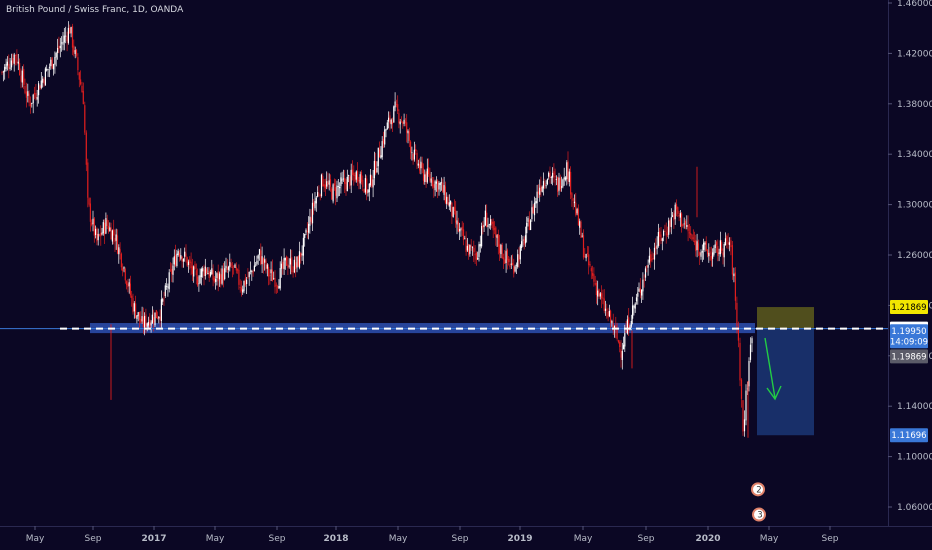 This screenshot has width=932, height=550. I want to click on x-tick-label: Sep, so click(460, 539).